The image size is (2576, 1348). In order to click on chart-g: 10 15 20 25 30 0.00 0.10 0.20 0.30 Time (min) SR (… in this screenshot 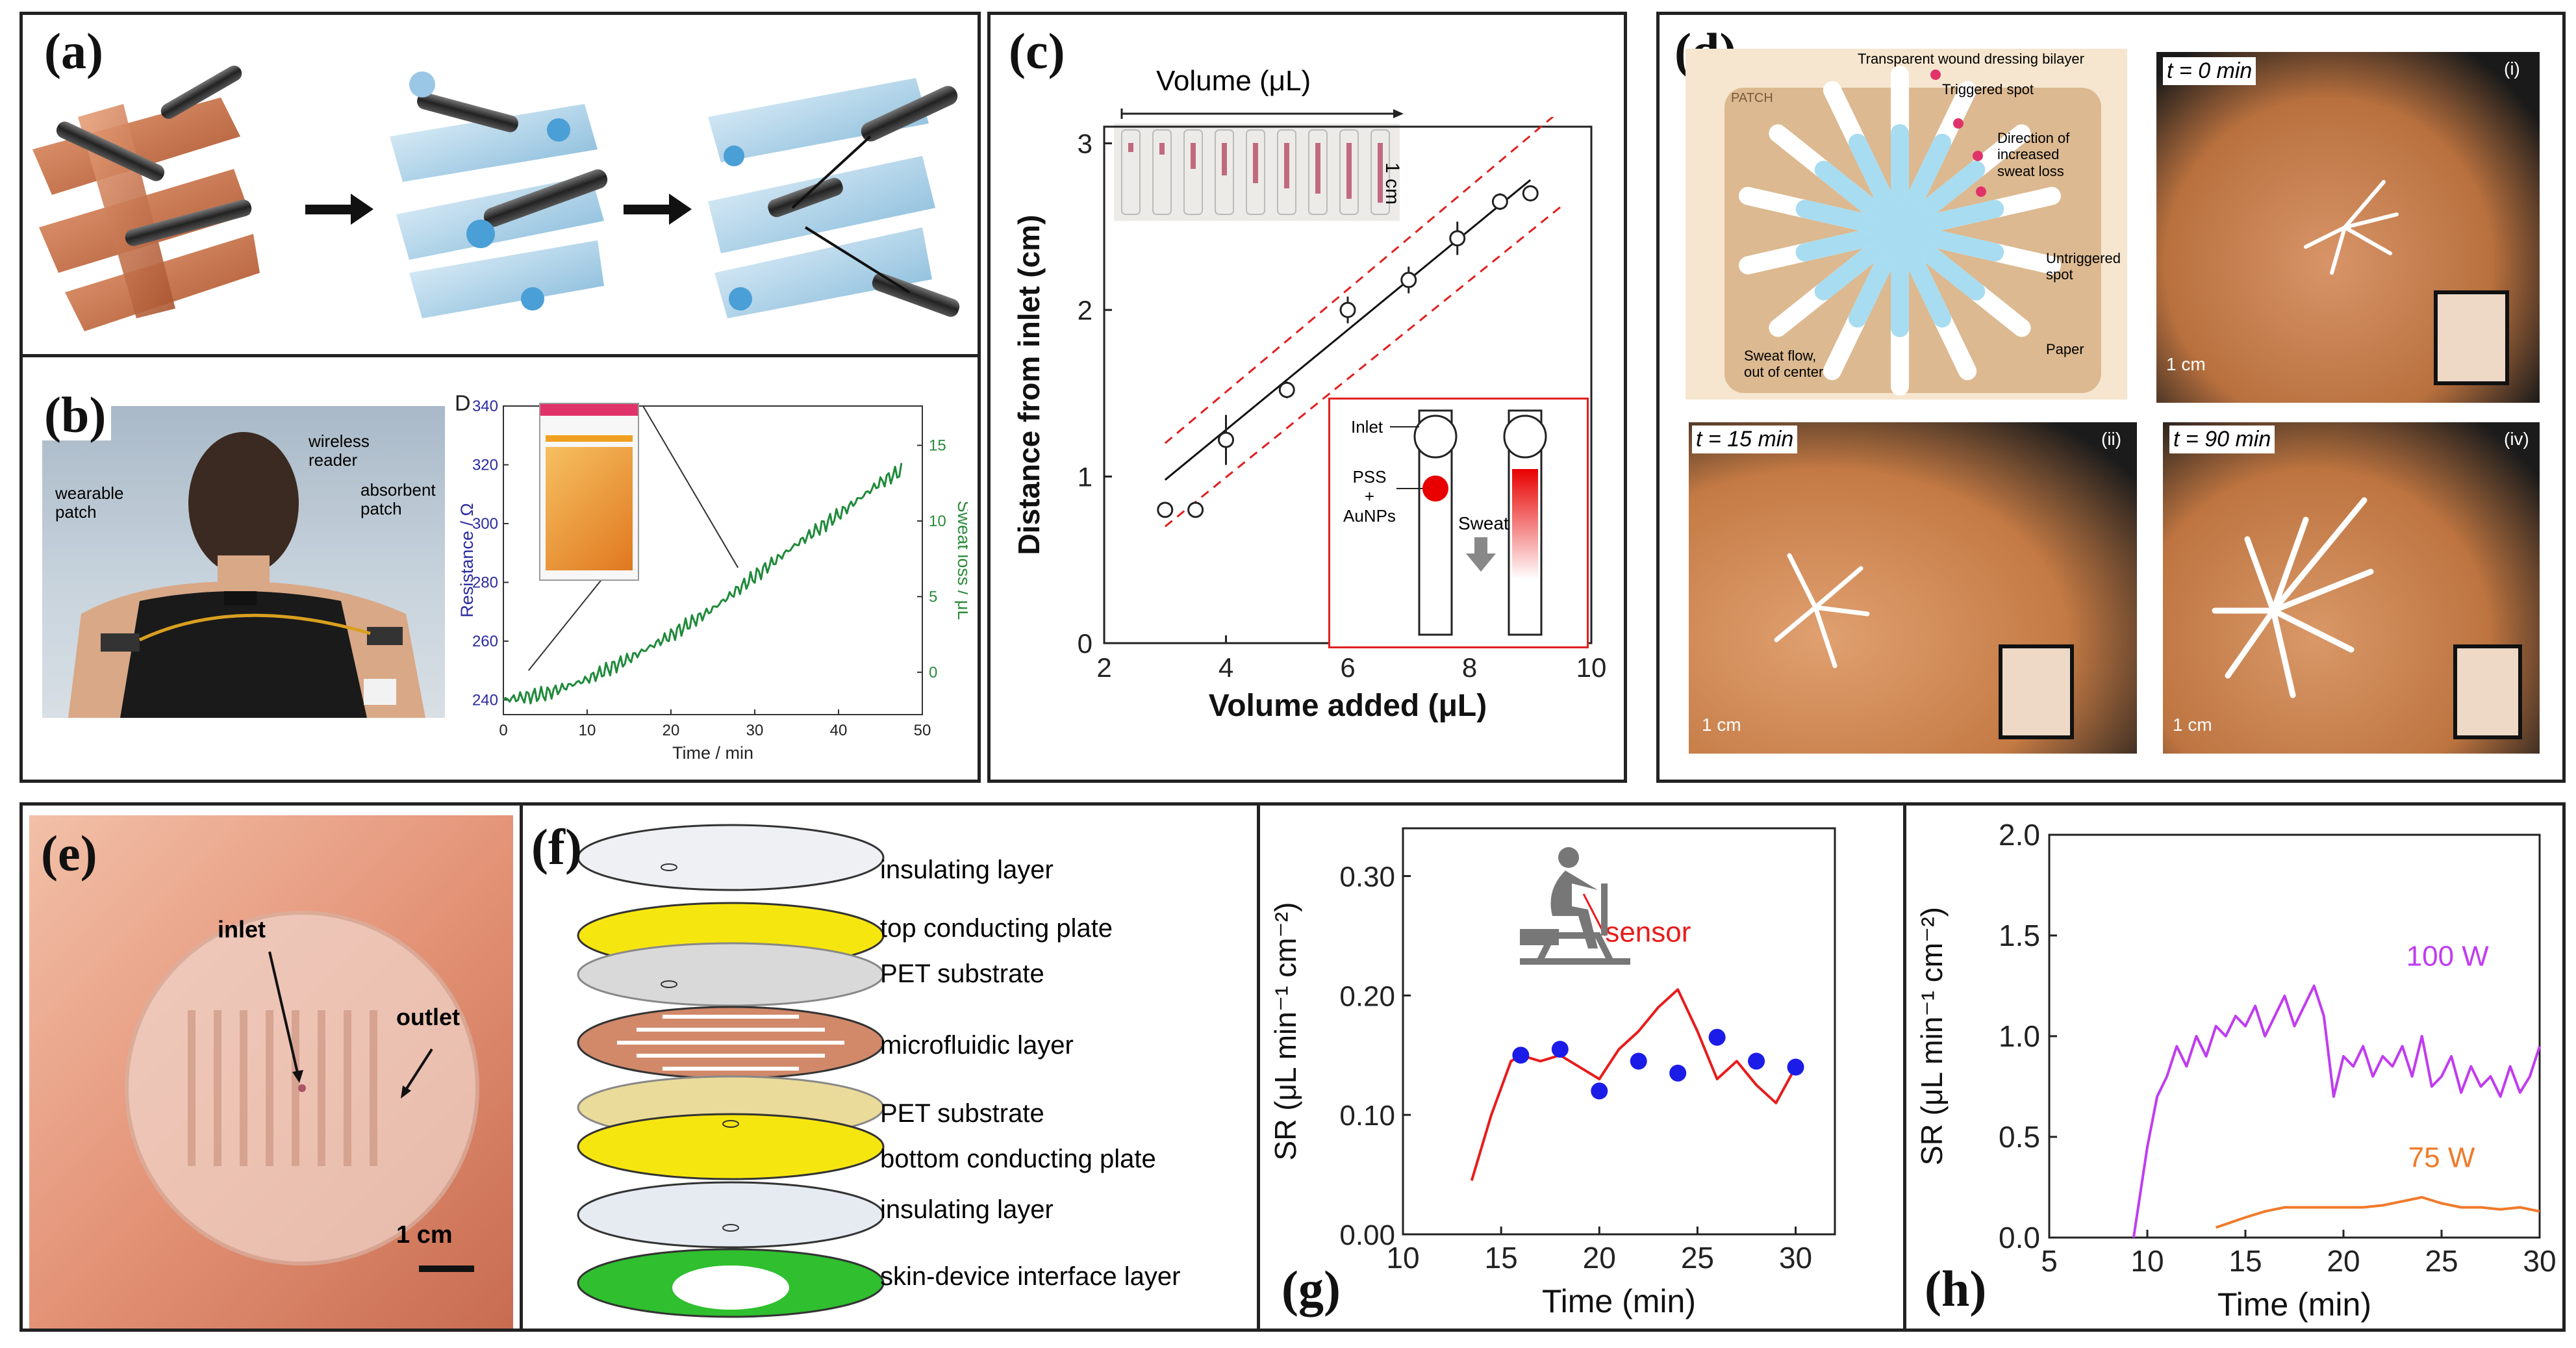, I will do `click(1552, 1073)`.